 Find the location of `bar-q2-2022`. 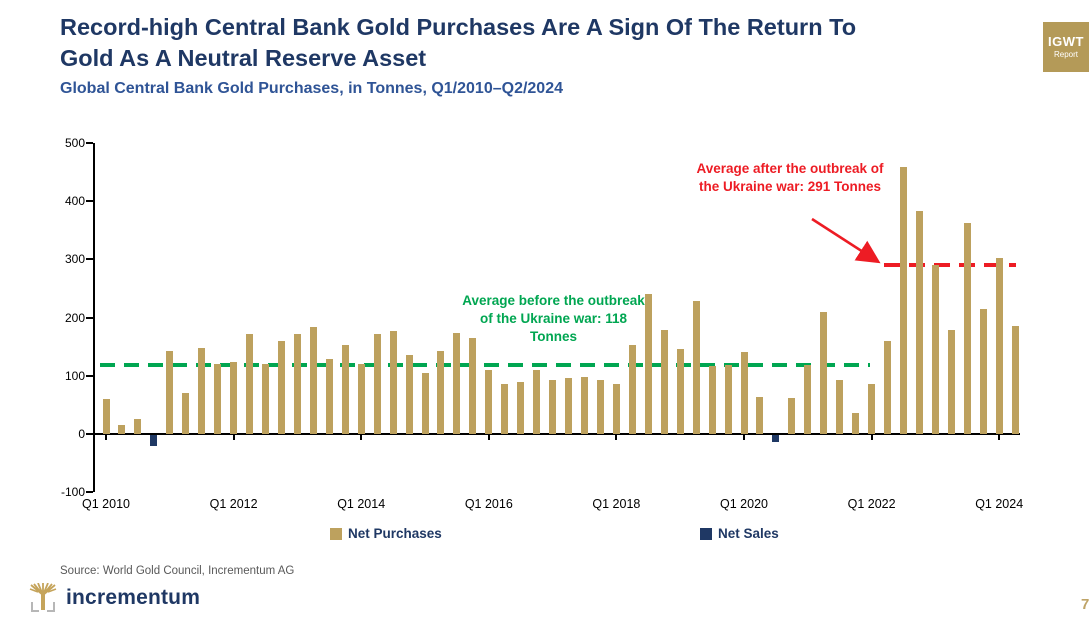

bar-q2-2022 is located at coordinates (888, 387).